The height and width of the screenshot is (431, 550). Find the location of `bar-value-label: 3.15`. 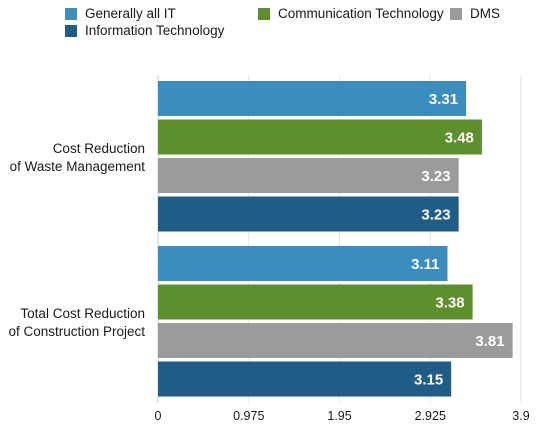

bar-value-label: 3.15 is located at coordinates (428, 380).